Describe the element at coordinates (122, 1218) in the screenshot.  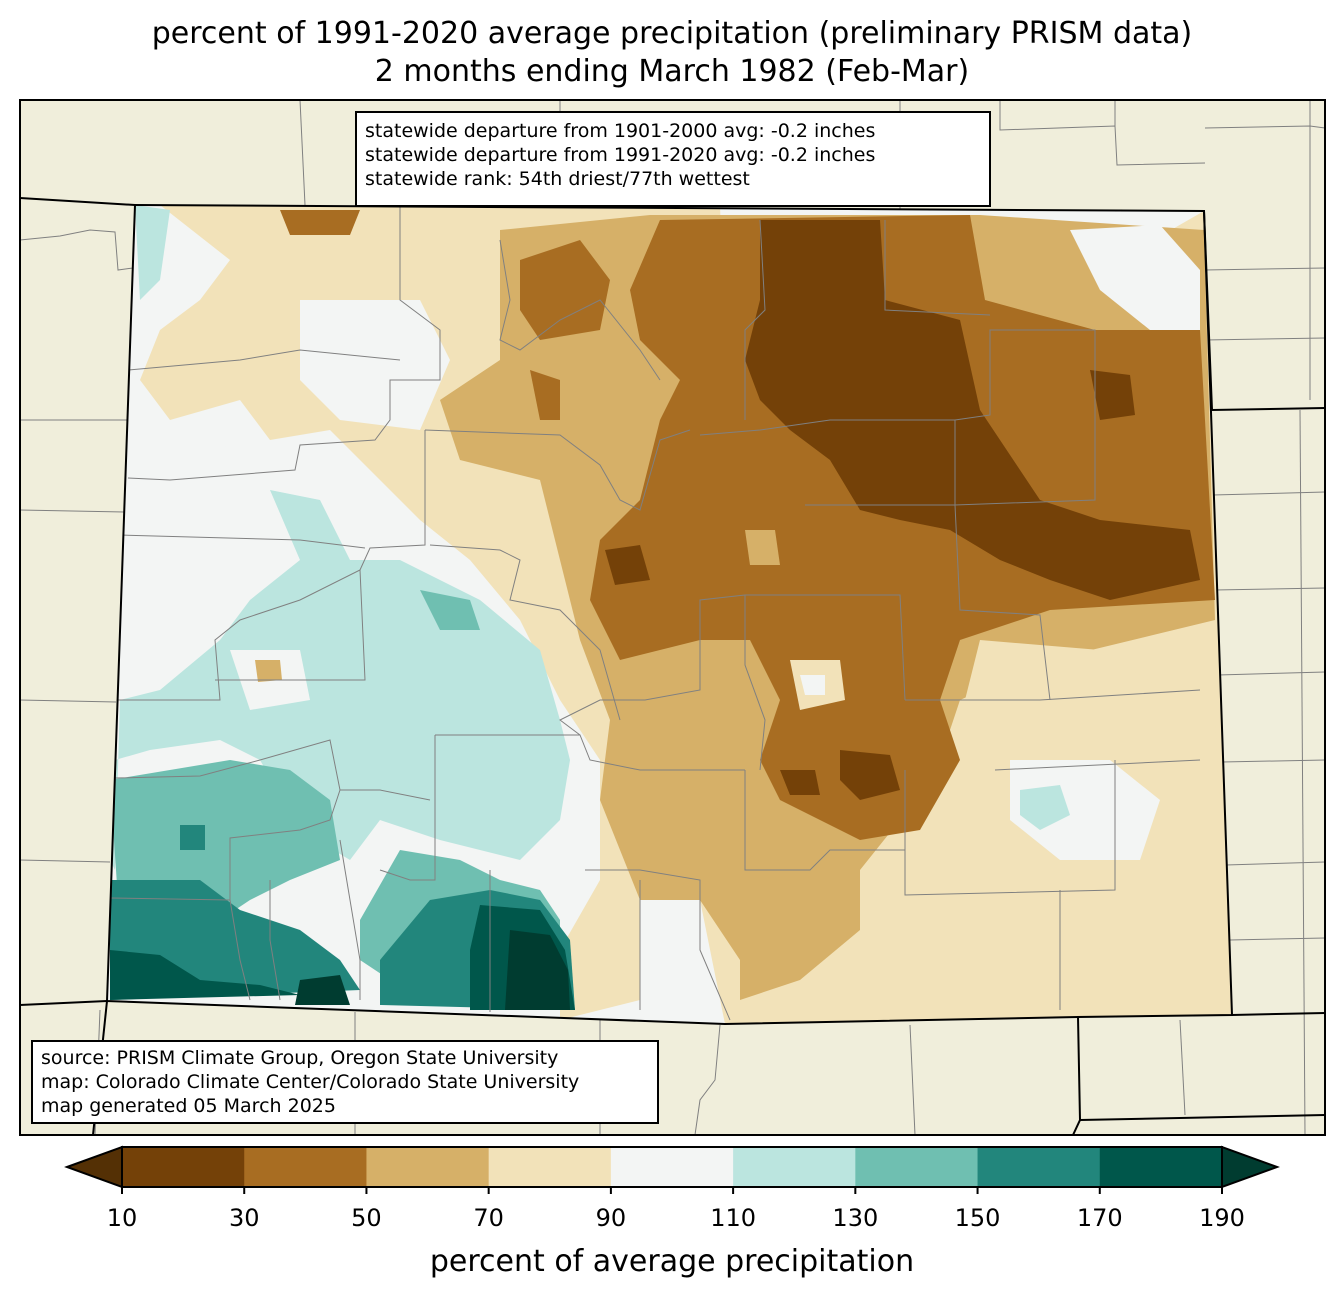
I see `colorbar-tick-label: 10` at that location.